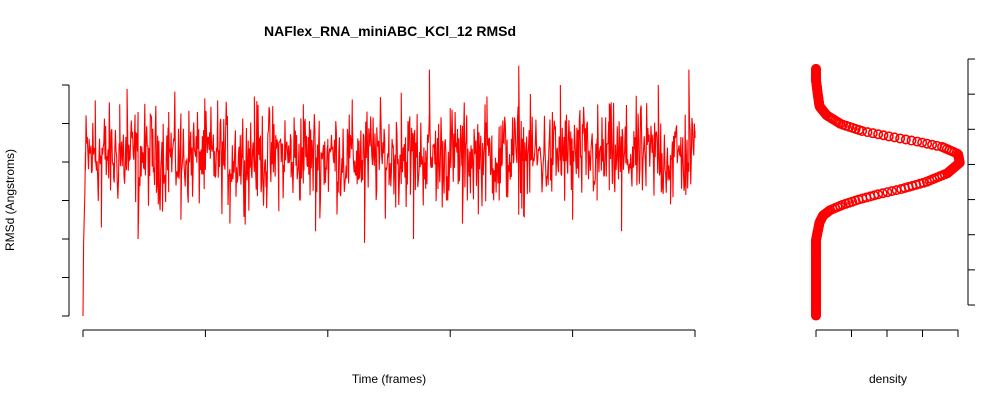 Image resolution: width=1000 pixels, height=400 pixels. Describe the element at coordinates (66, 200) in the screenshot. I see `y-axis` at that location.